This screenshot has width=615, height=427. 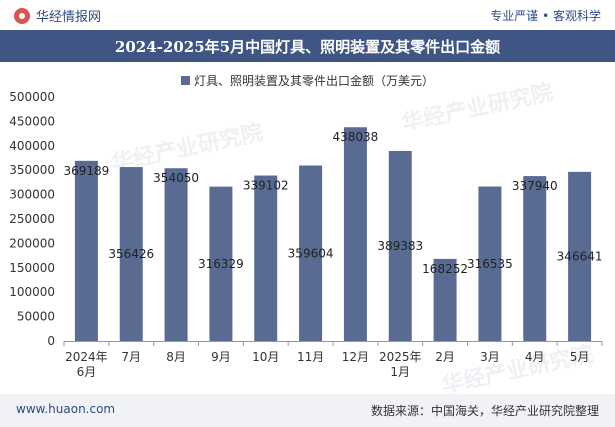 What do you see at coordinates (490, 357) in the screenshot?
I see `x-tick-label: 3月` at bounding box center [490, 357].